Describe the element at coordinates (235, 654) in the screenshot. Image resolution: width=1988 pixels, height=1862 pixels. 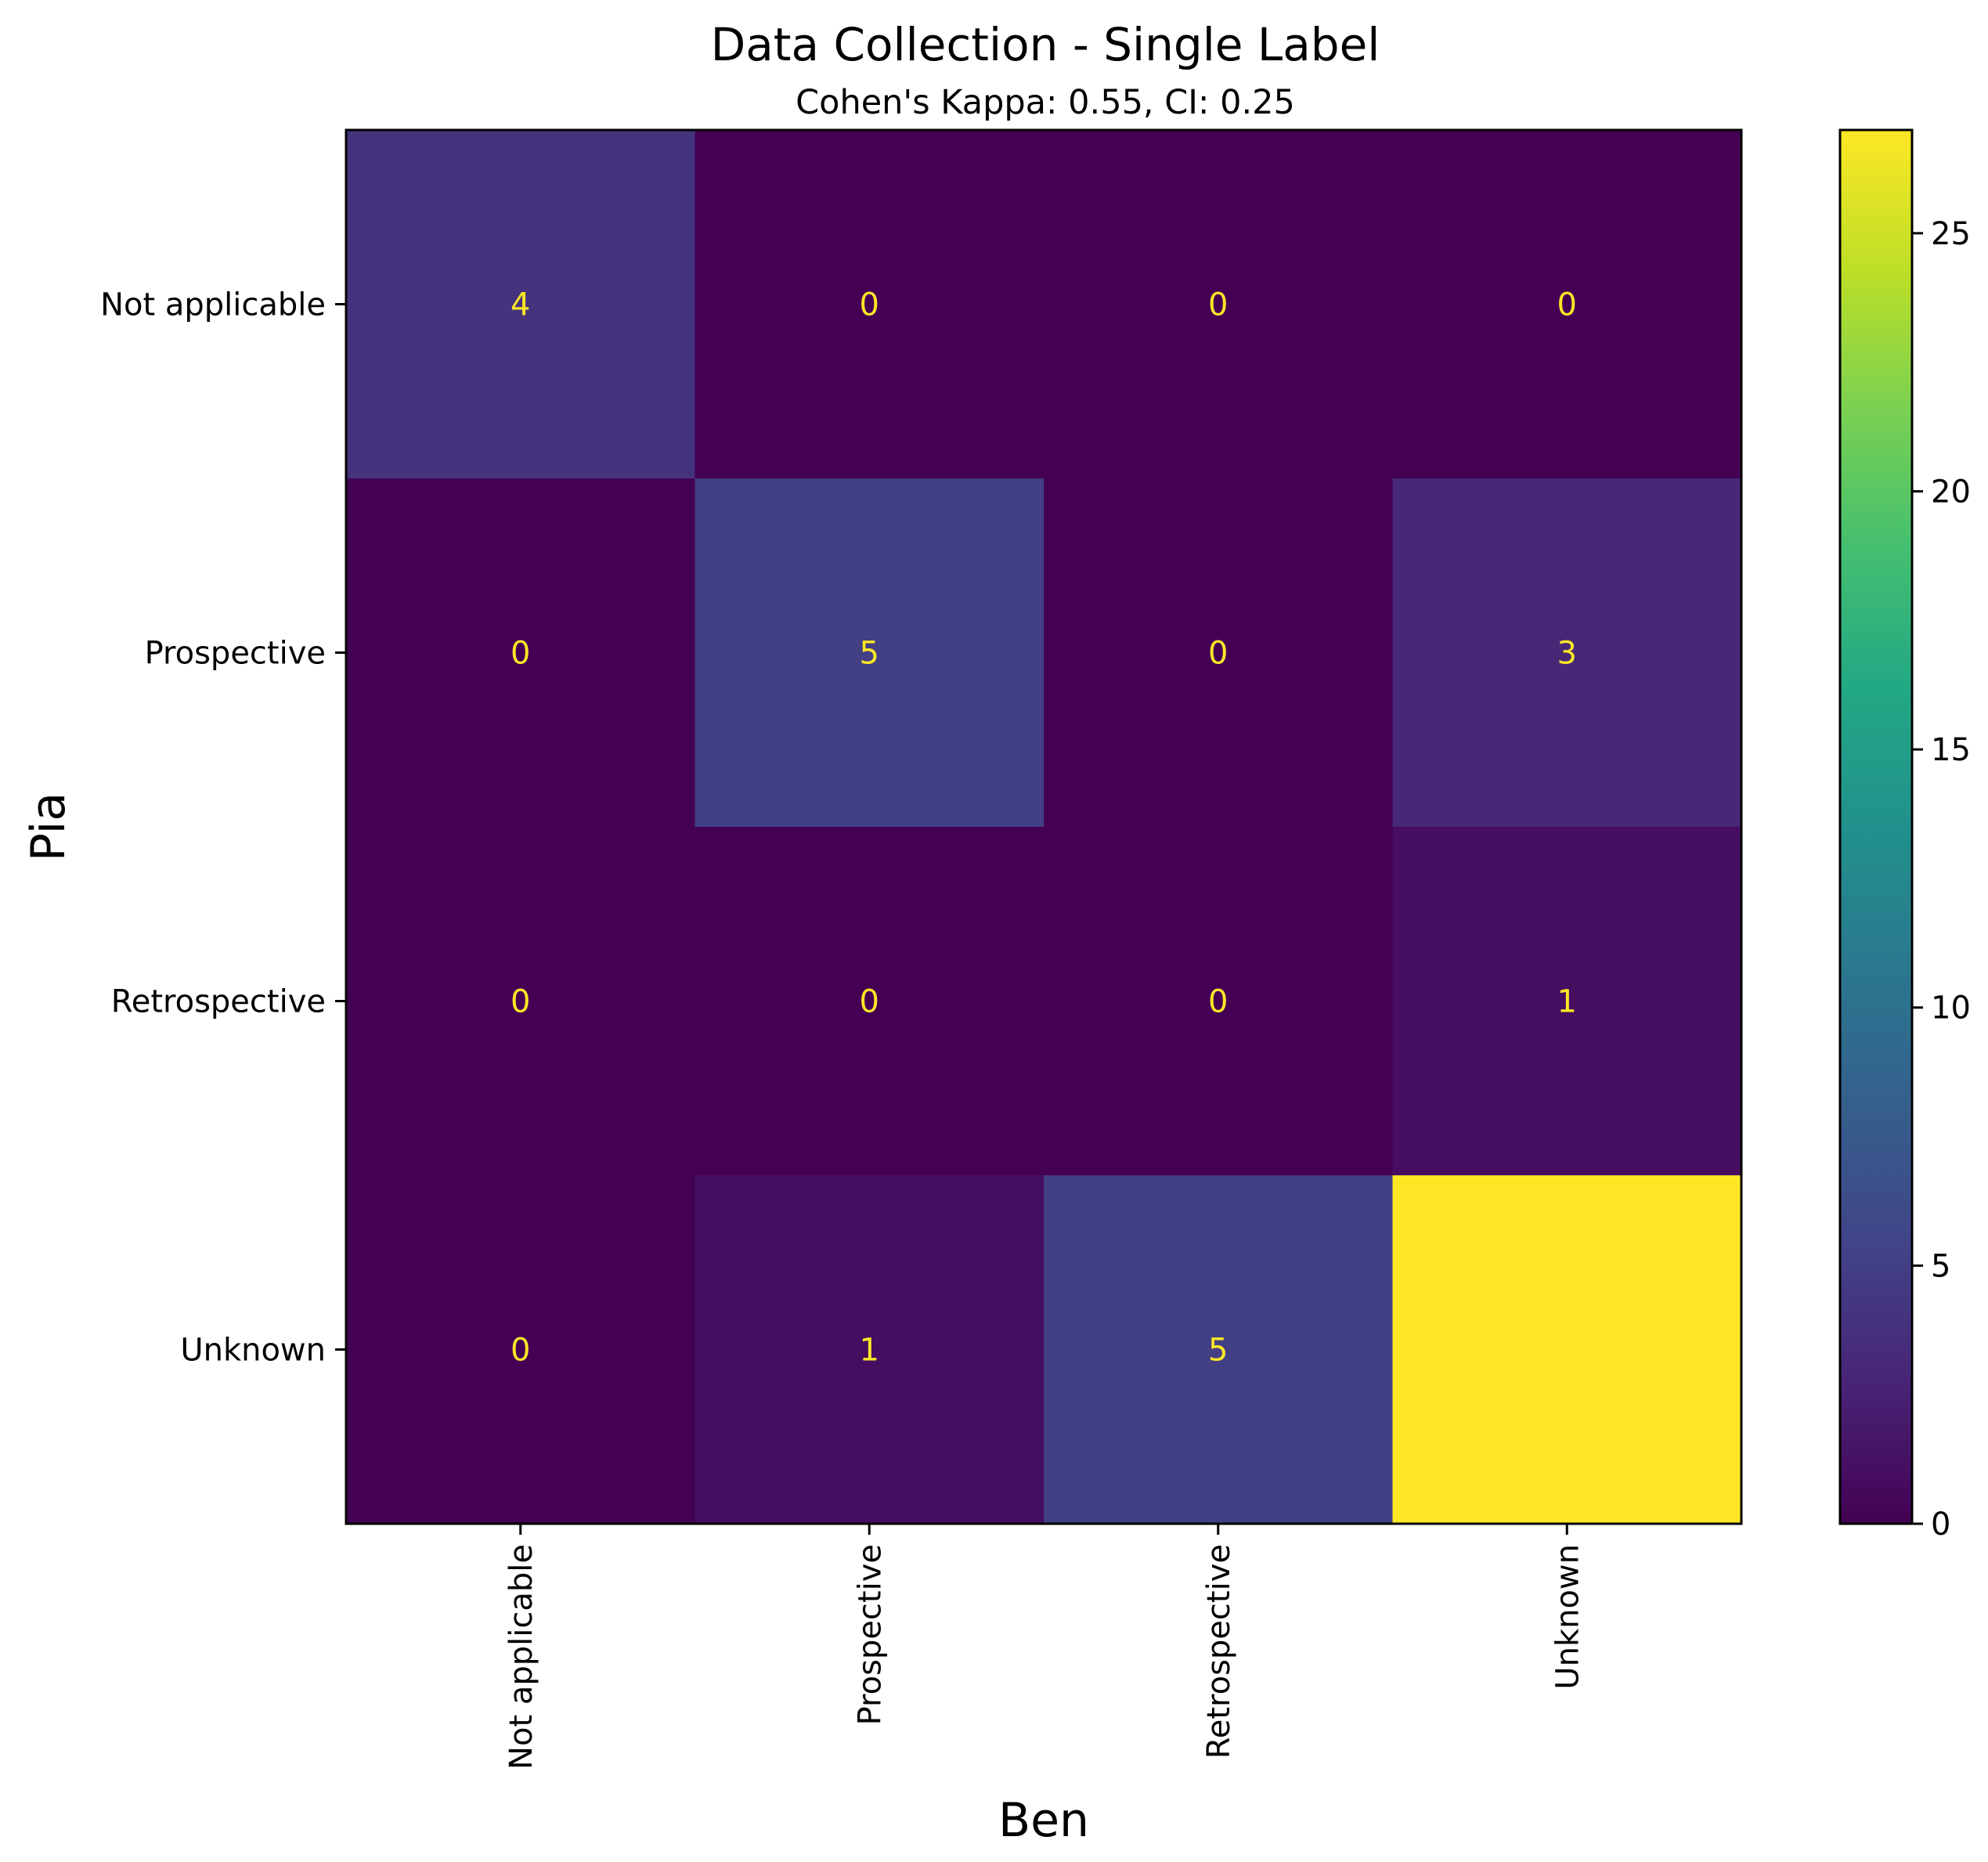
I see `y-tick-label: Prospective` at that location.